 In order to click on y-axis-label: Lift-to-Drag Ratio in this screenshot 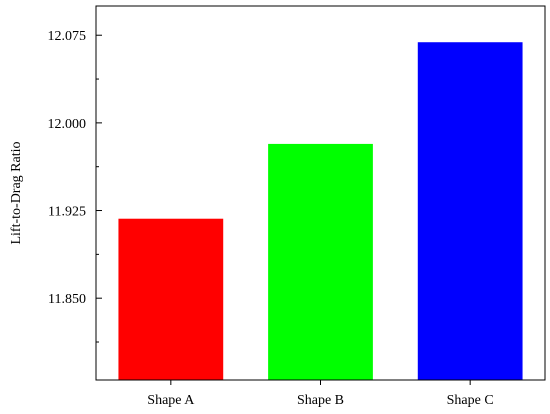, I will do `click(16, 192)`.